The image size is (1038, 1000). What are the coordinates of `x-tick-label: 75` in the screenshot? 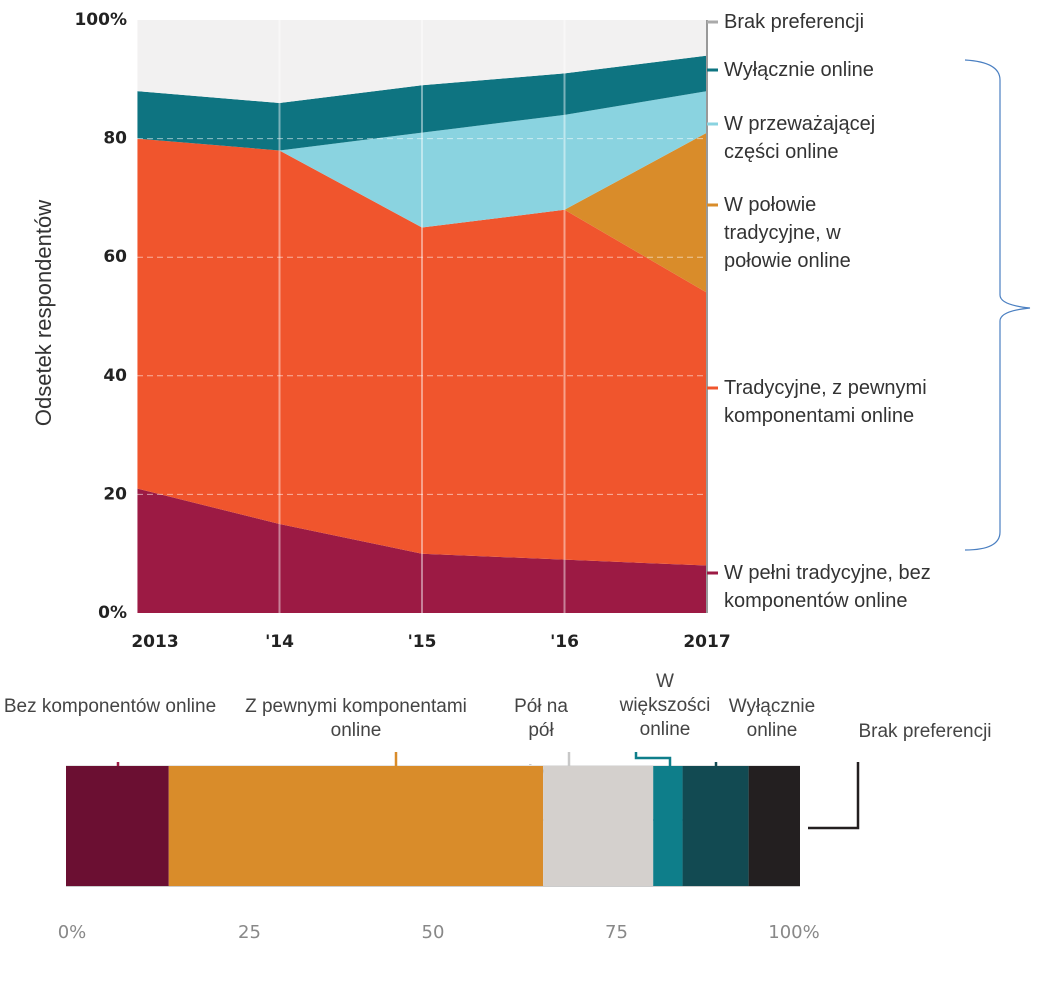 It's located at (616, 932).